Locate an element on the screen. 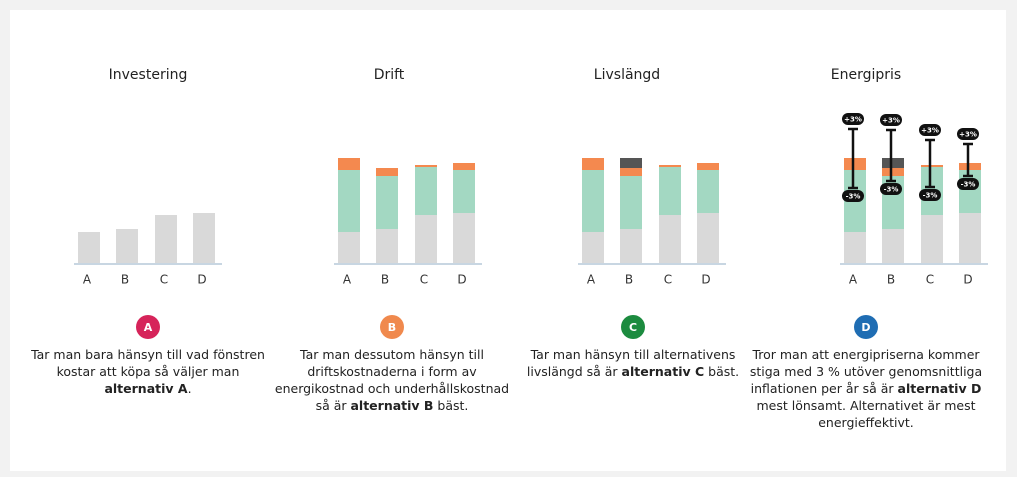 The height and width of the screenshot is (477, 1017). description-text: . is located at coordinates (189, 388).